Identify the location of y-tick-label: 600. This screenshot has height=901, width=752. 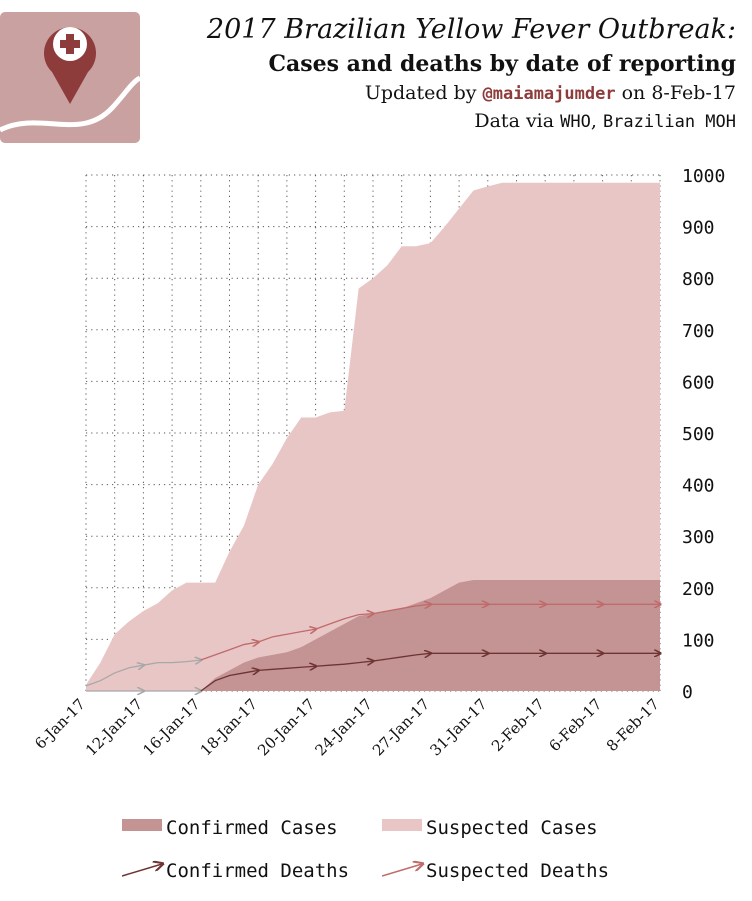
(698, 382).